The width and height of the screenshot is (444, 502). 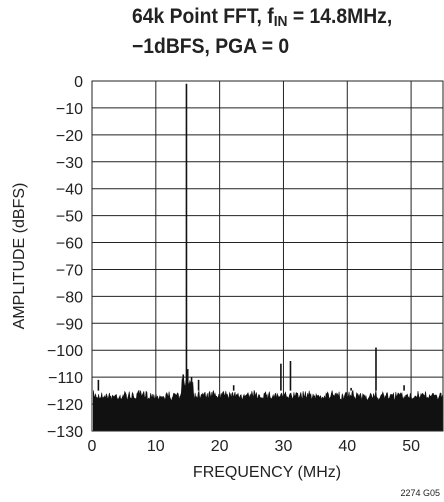 What do you see at coordinates (203, 16) in the screenshot?
I see `title-prefix: 64k Point FFT, f` at bounding box center [203, 16].